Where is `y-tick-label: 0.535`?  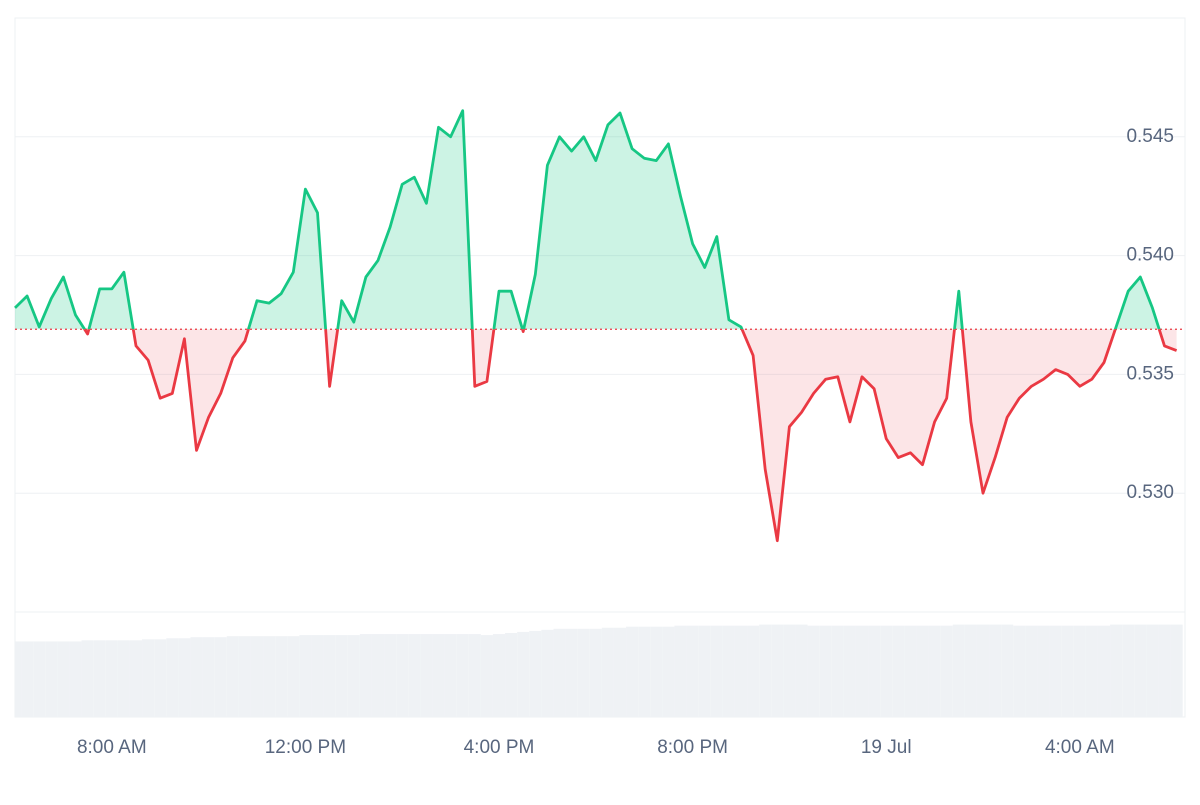
y-tick-label: 0.535 is located at coordinates (1150, 373).